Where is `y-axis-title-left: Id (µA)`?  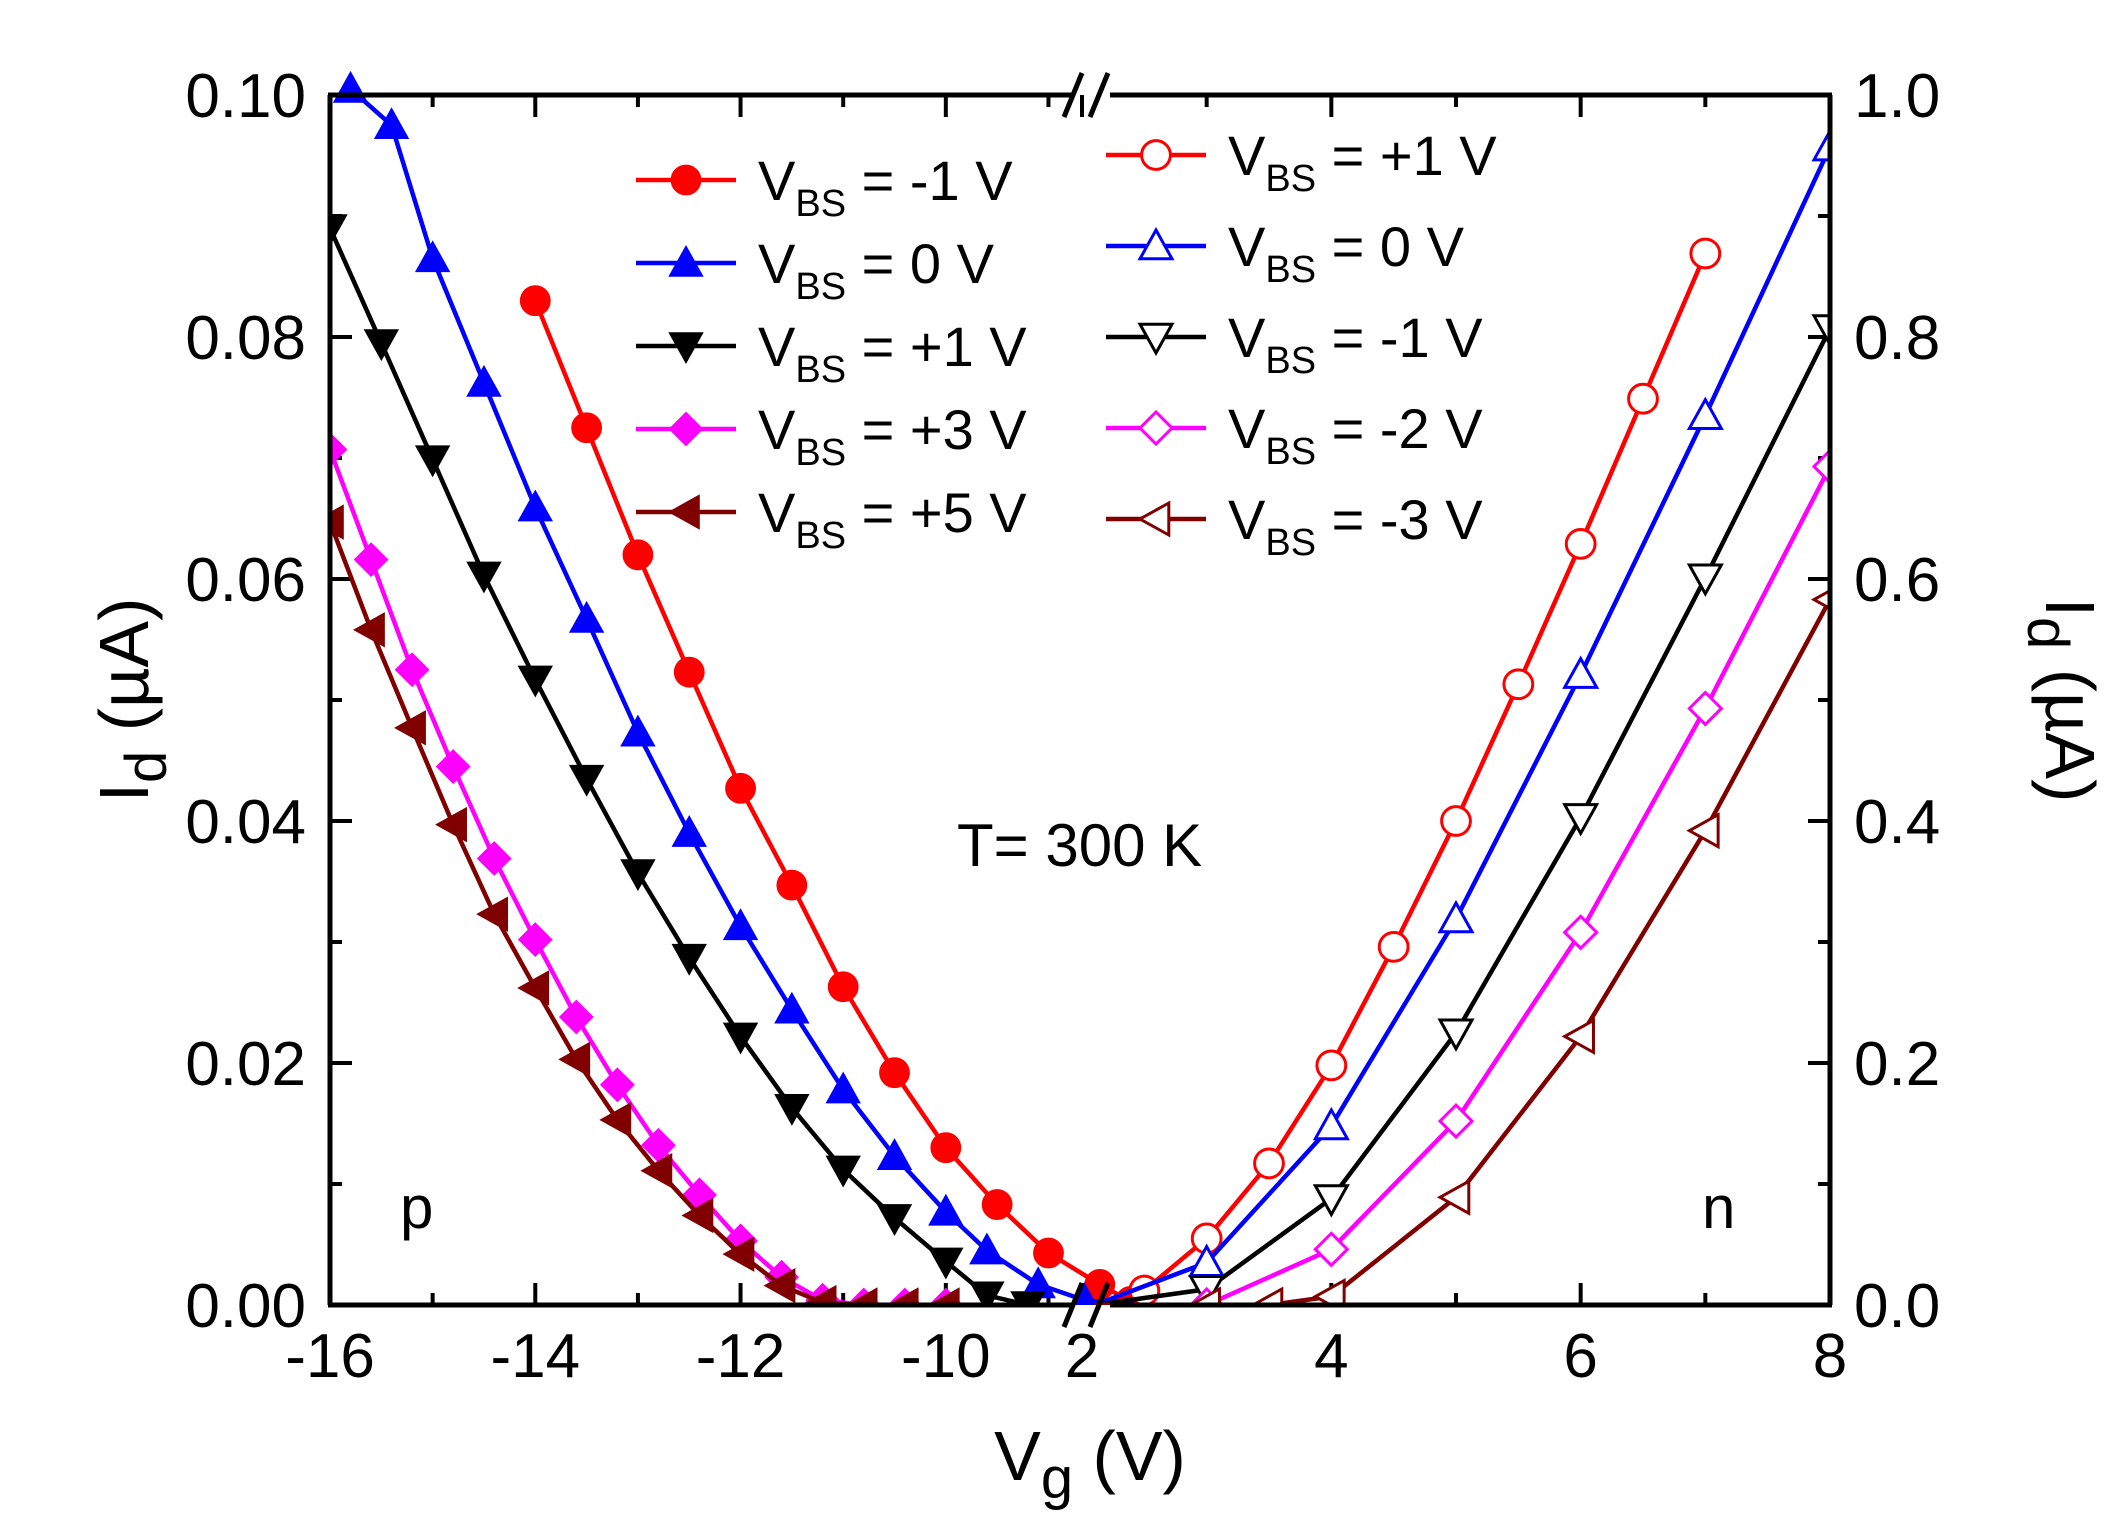
y-axis-title-left: Id (µA) is located at coordinates (132, 700).